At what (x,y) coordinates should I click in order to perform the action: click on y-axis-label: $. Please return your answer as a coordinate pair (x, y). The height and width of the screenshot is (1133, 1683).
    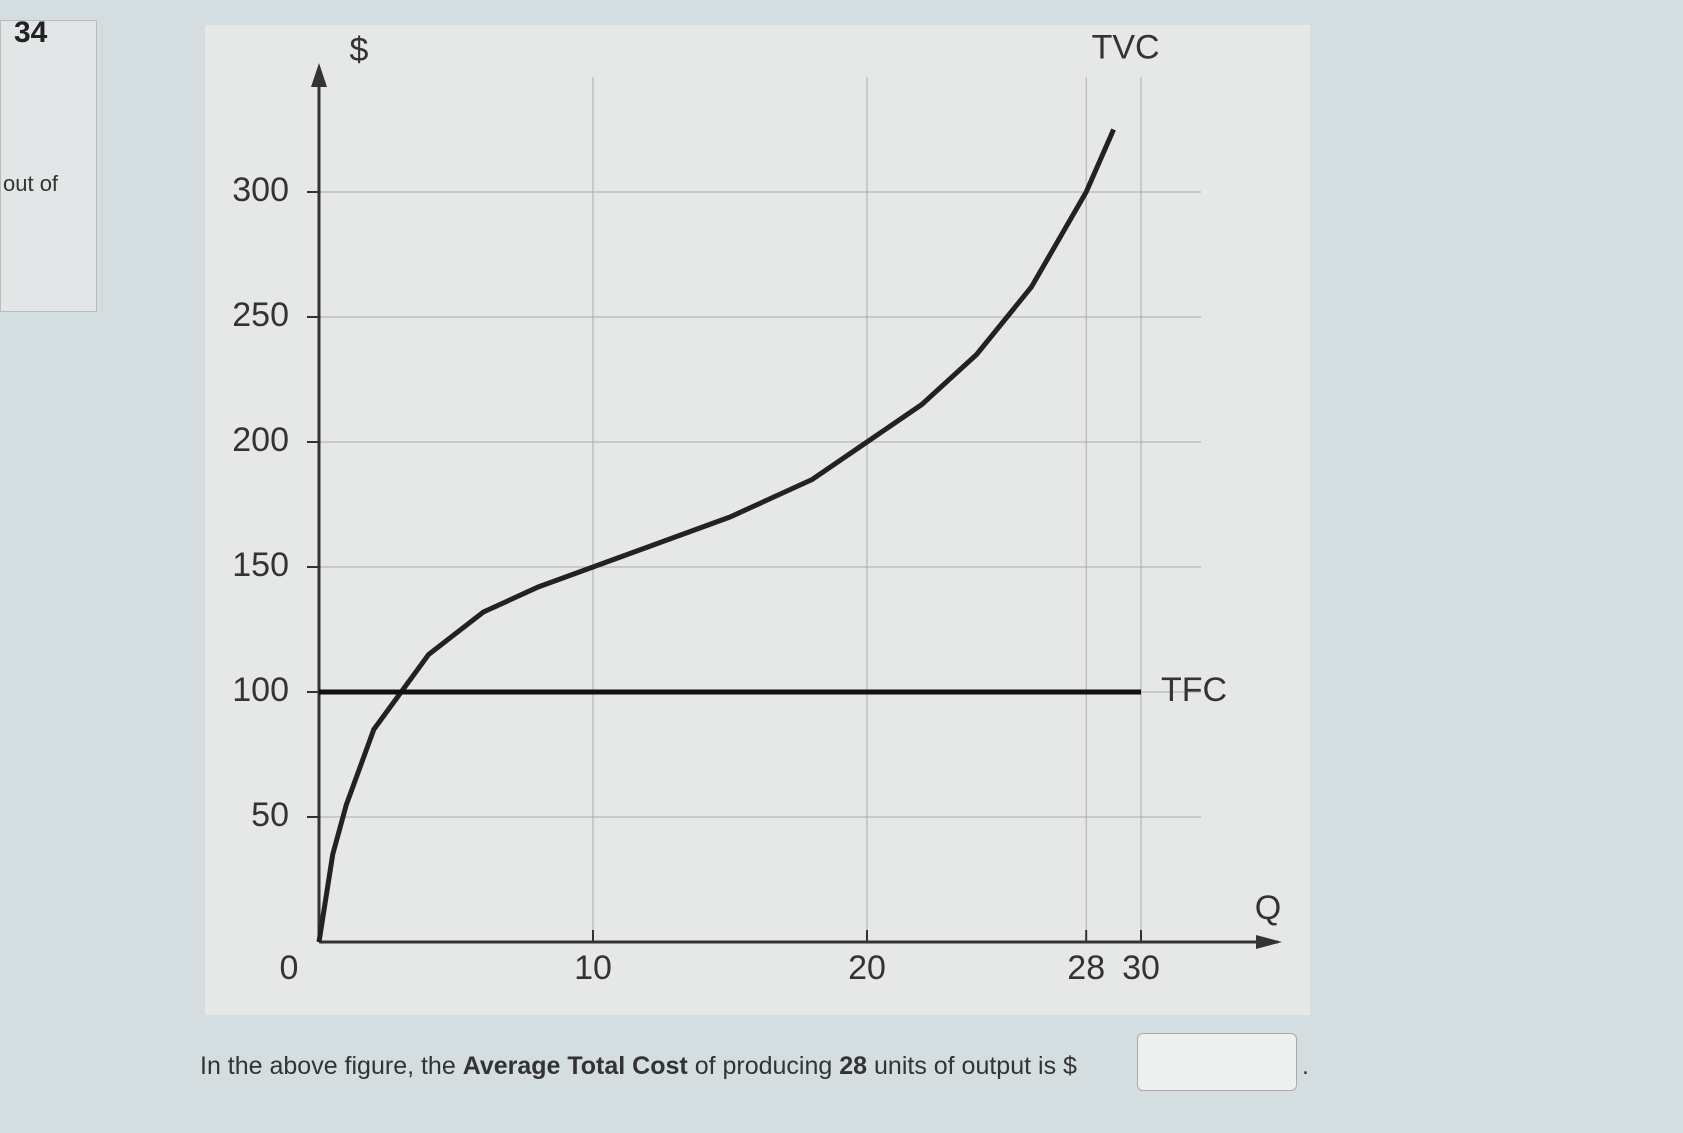
    Looking at the image, I should click on (359, 50).